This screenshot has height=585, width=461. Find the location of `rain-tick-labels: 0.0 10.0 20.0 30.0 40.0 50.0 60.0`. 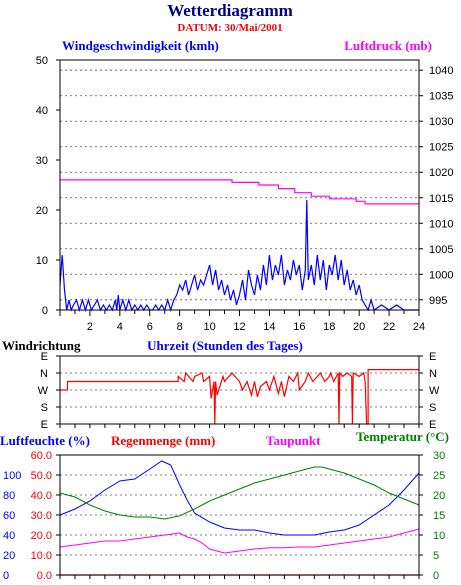

rain-tick-labels: 0.0 10.0 20.0 30.0 40.0 50.0 60.0 is located at coordinates (41, 516).